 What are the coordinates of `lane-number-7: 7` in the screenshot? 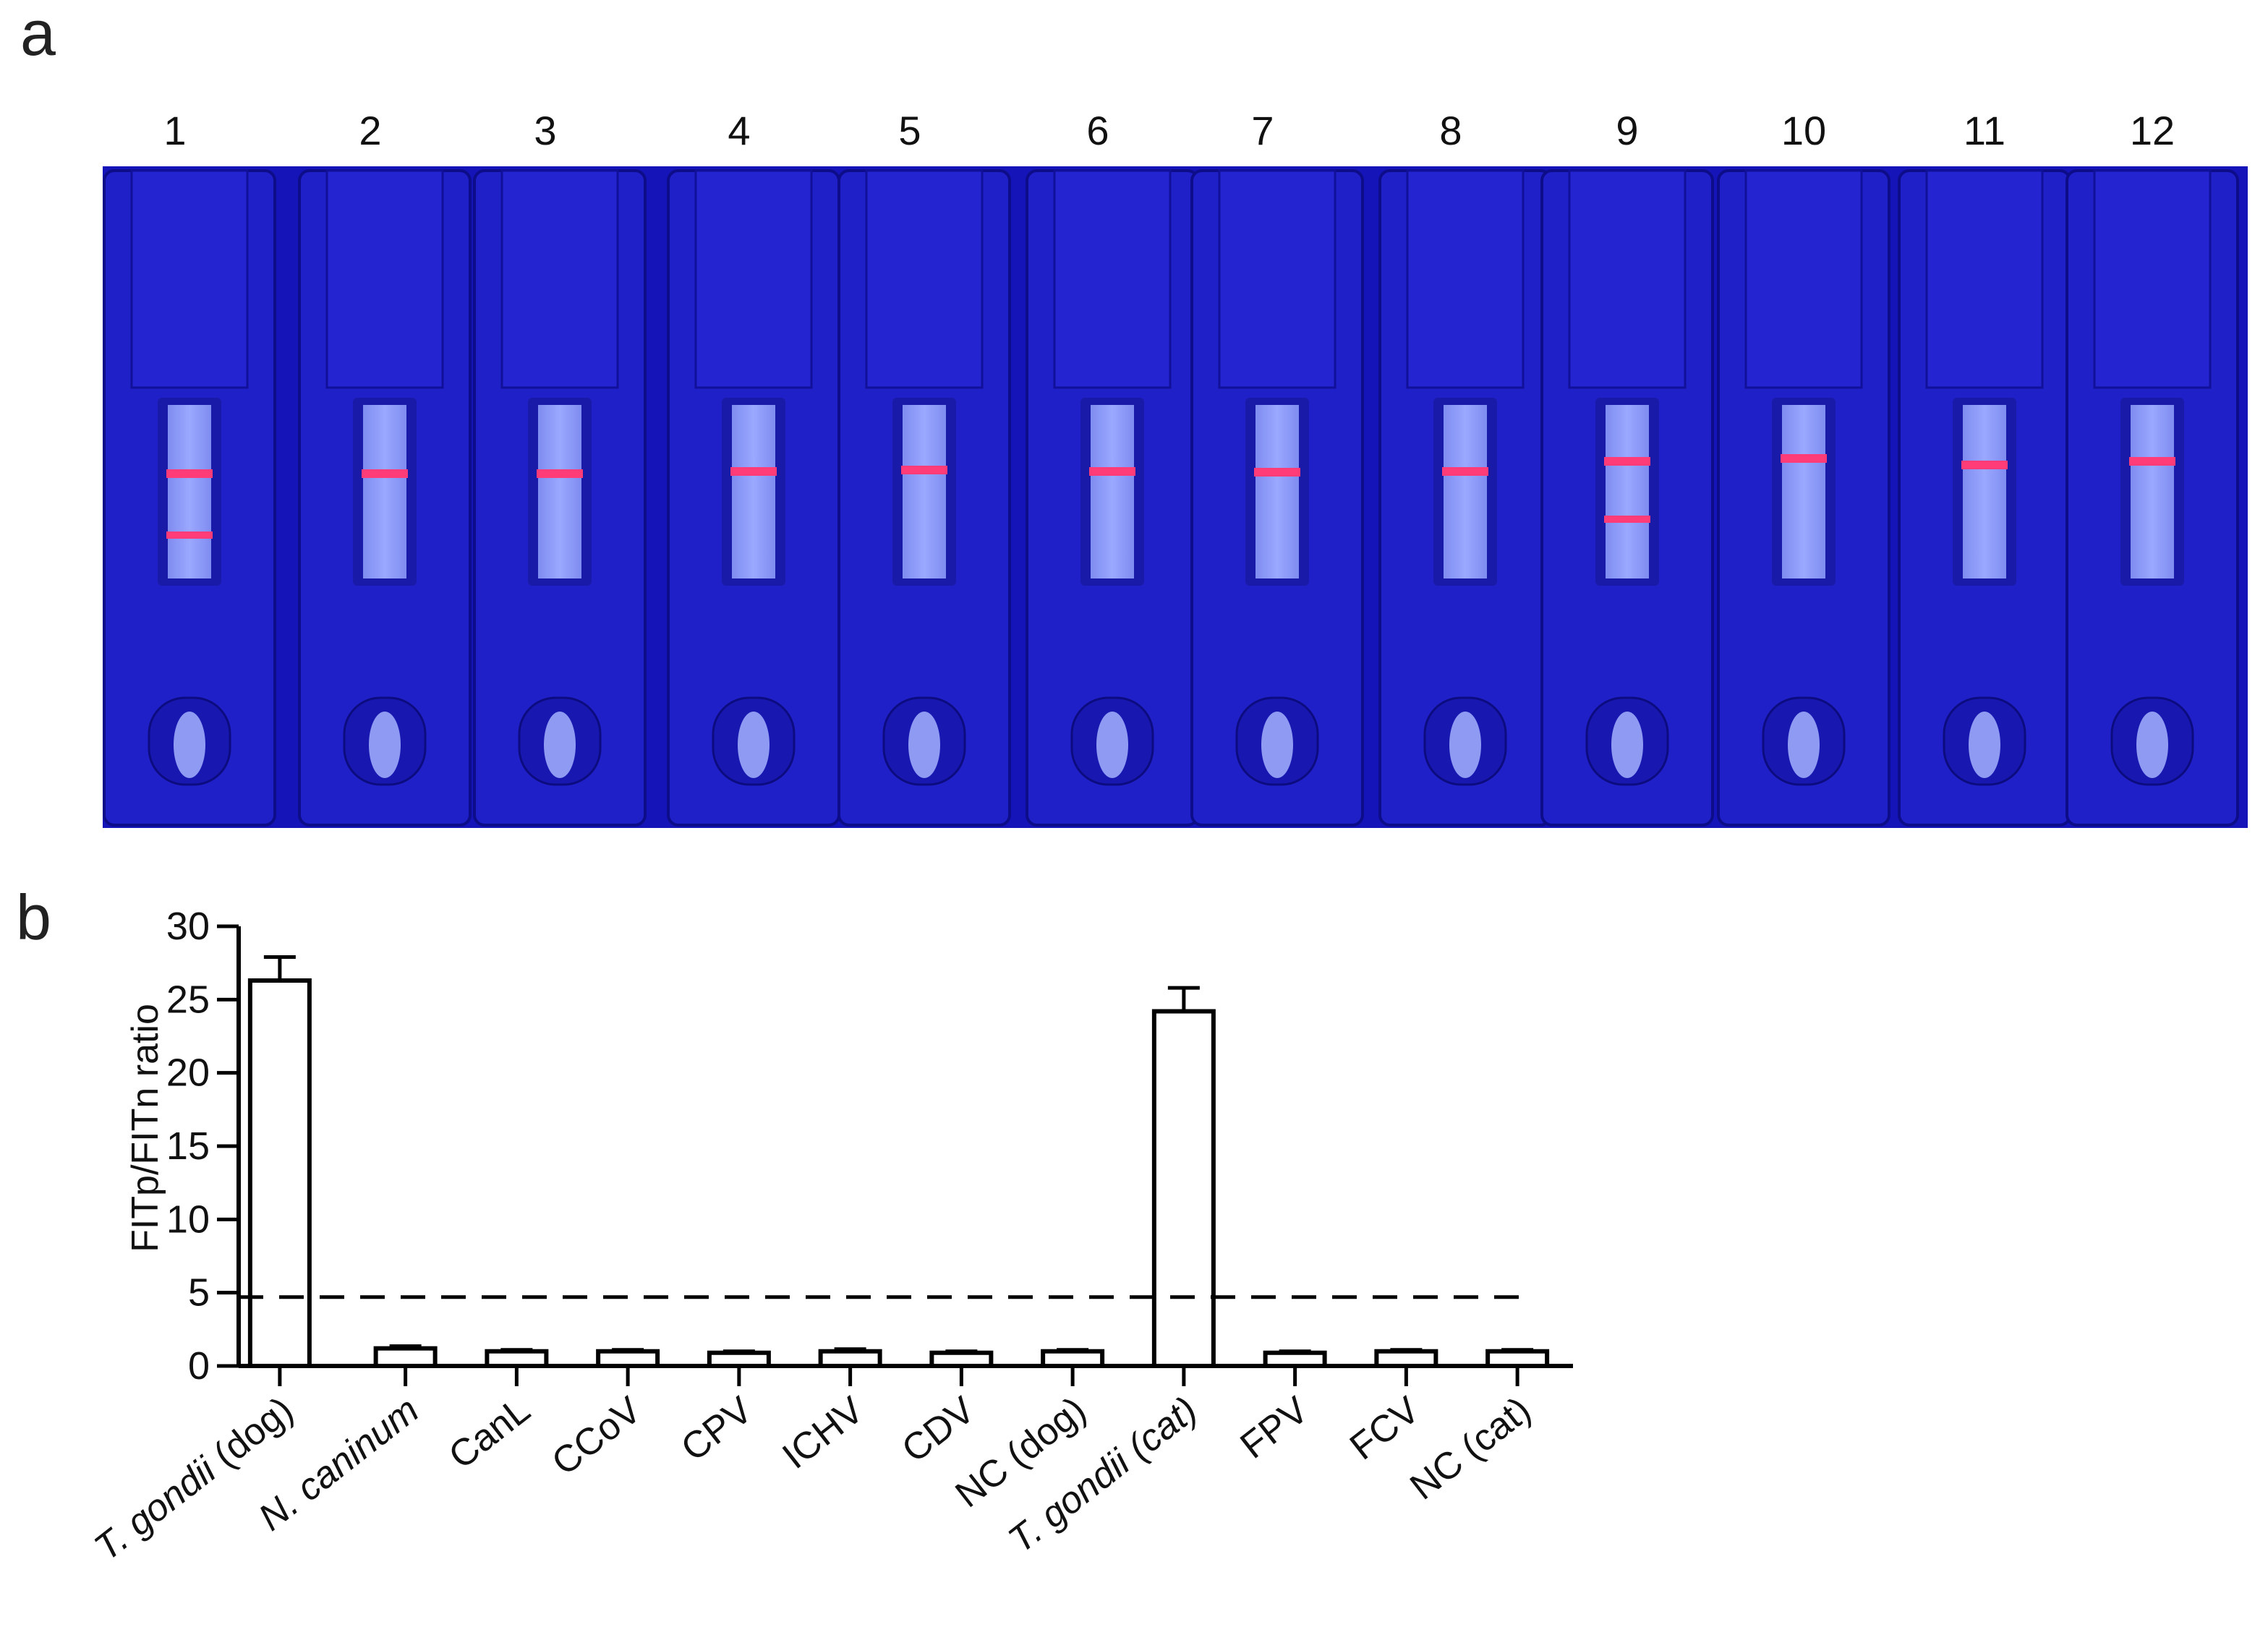 It's located at (1262, 130).